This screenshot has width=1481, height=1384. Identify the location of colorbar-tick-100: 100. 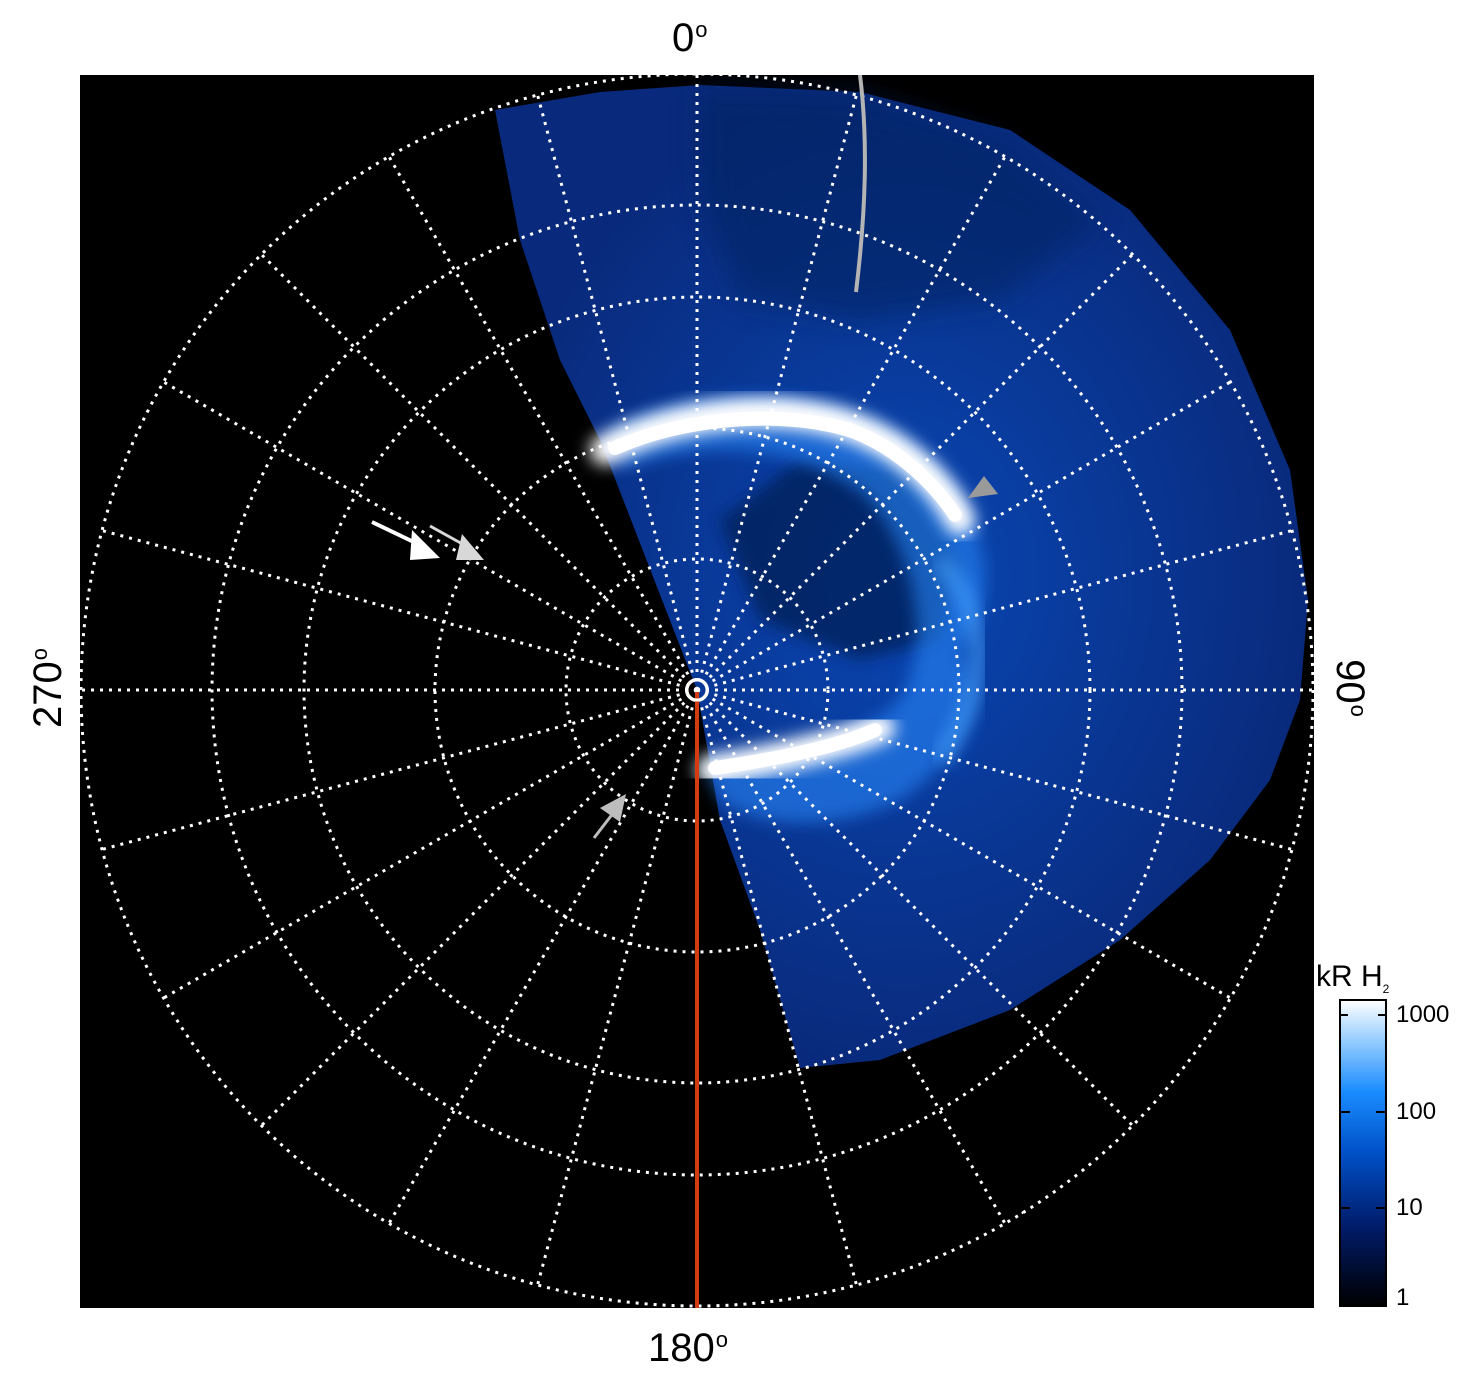
(1416, 1111).